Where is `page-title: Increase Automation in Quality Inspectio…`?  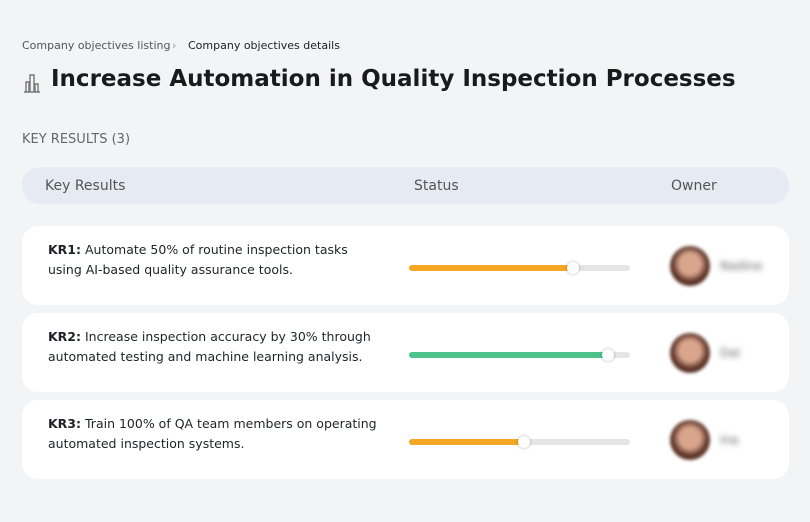
page-title: Increase Automation in Quality Inspectio… is located at coordinates (393, 79).